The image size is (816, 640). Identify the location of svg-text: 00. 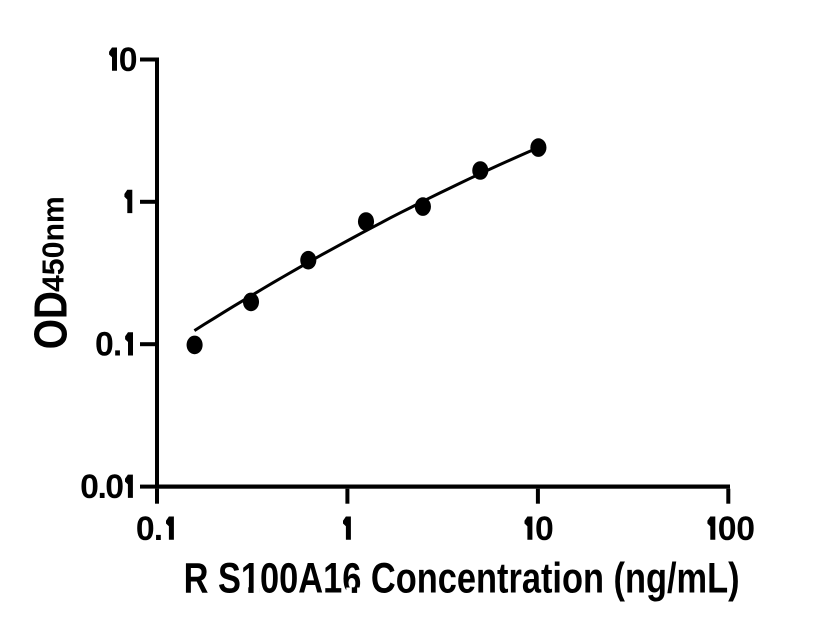
(736, 529).